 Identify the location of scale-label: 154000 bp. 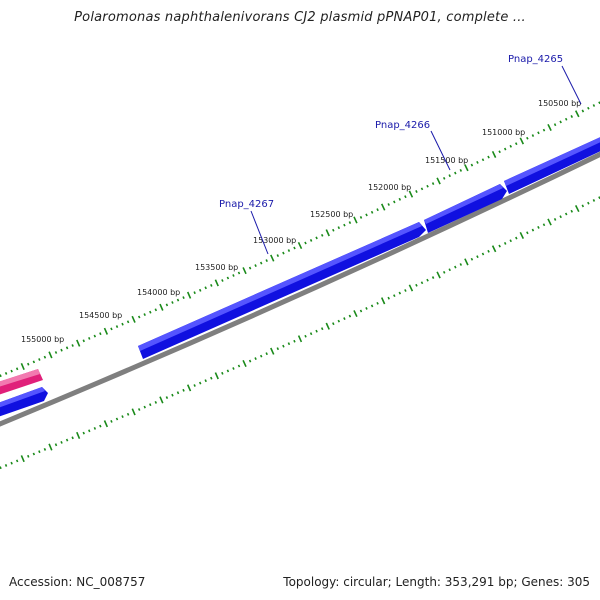
(158, 292).